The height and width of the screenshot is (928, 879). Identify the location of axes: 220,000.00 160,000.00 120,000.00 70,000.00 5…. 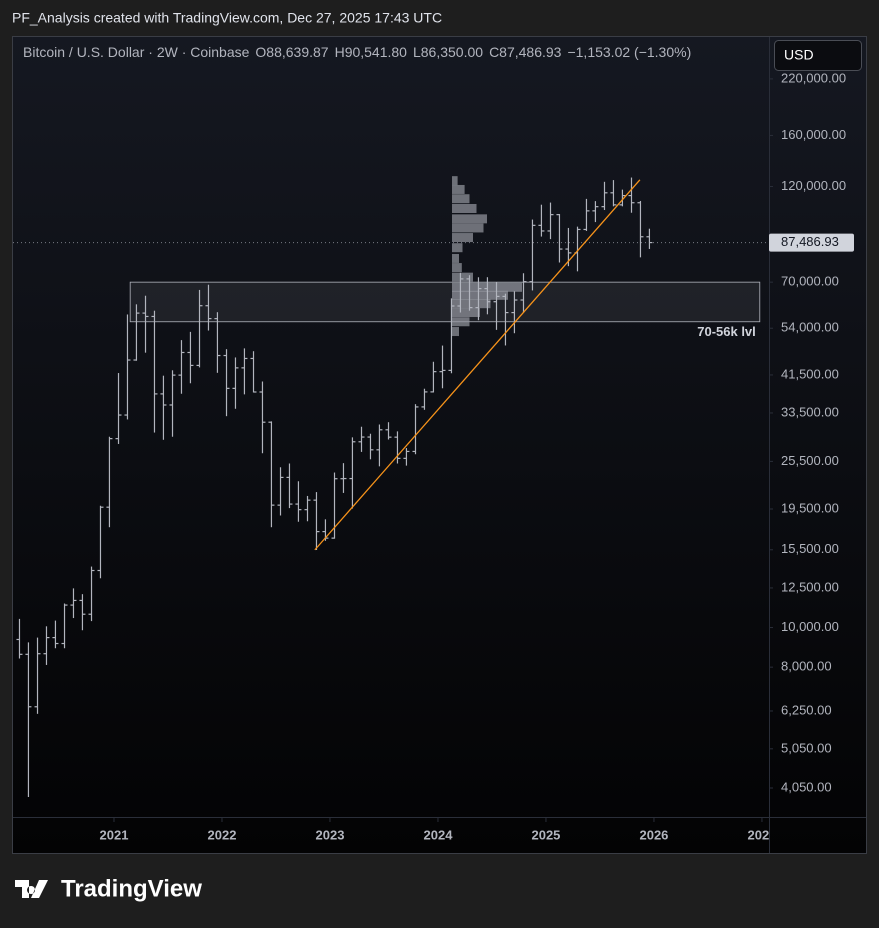
(811, 432).